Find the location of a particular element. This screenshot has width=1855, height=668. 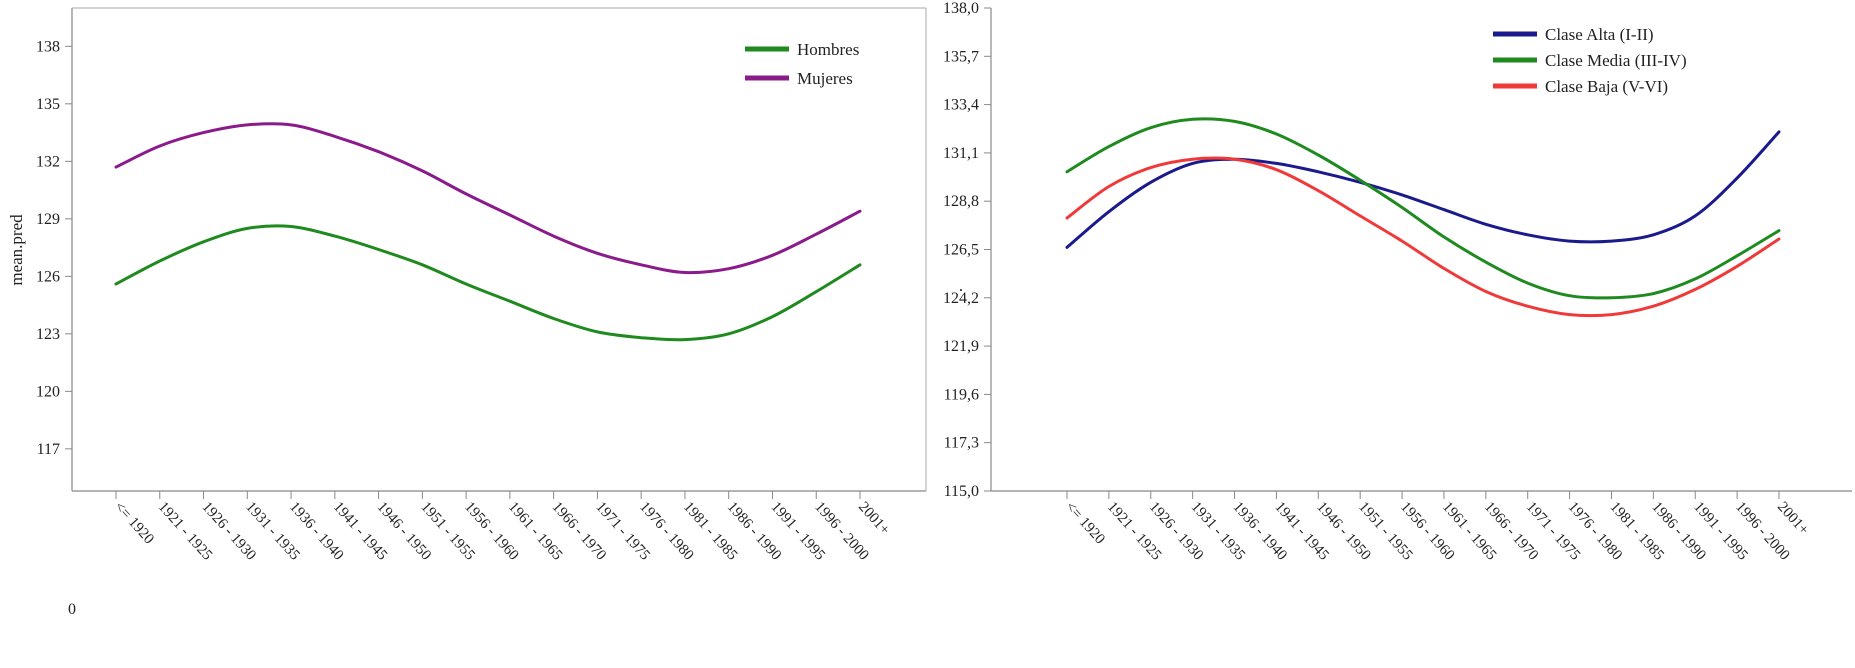

y-tick-label: 119,6 is located at coordinates (961, 394).